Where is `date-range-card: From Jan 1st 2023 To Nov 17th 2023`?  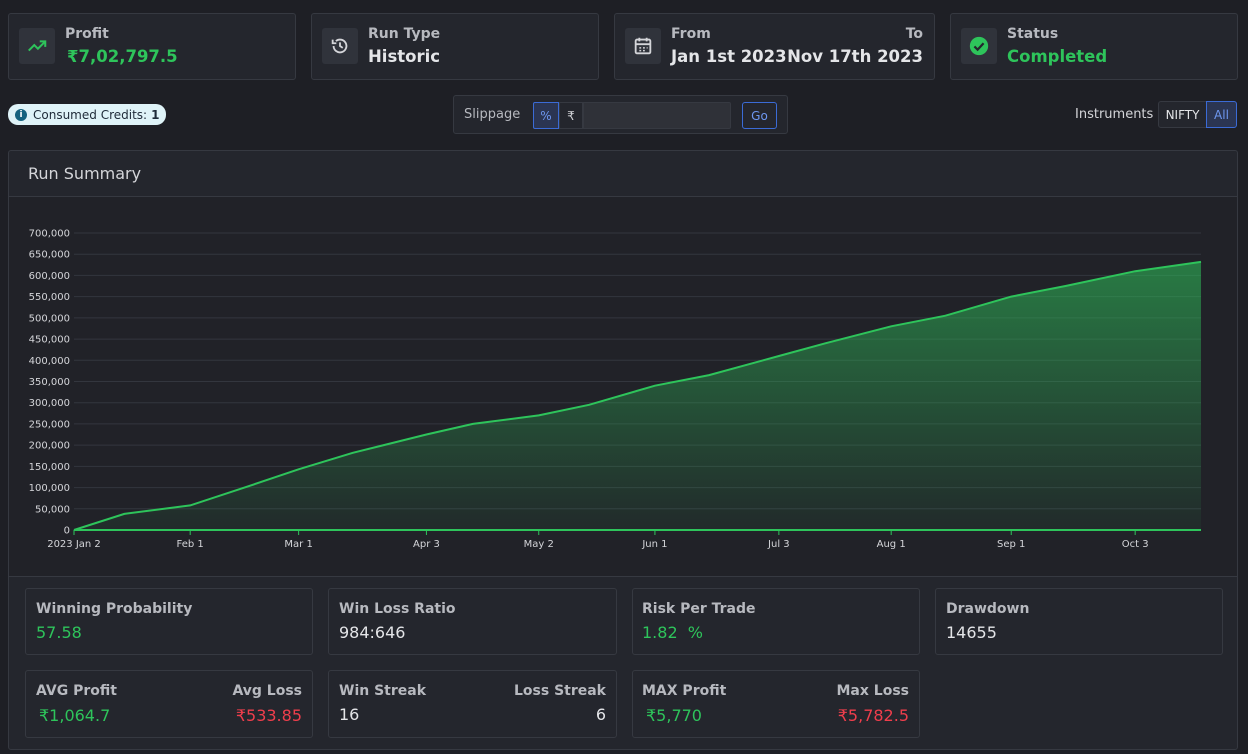 date-range-card: From Jan 1st 2023 To Nov 17th 2023 is located at coordinates (774, 46).